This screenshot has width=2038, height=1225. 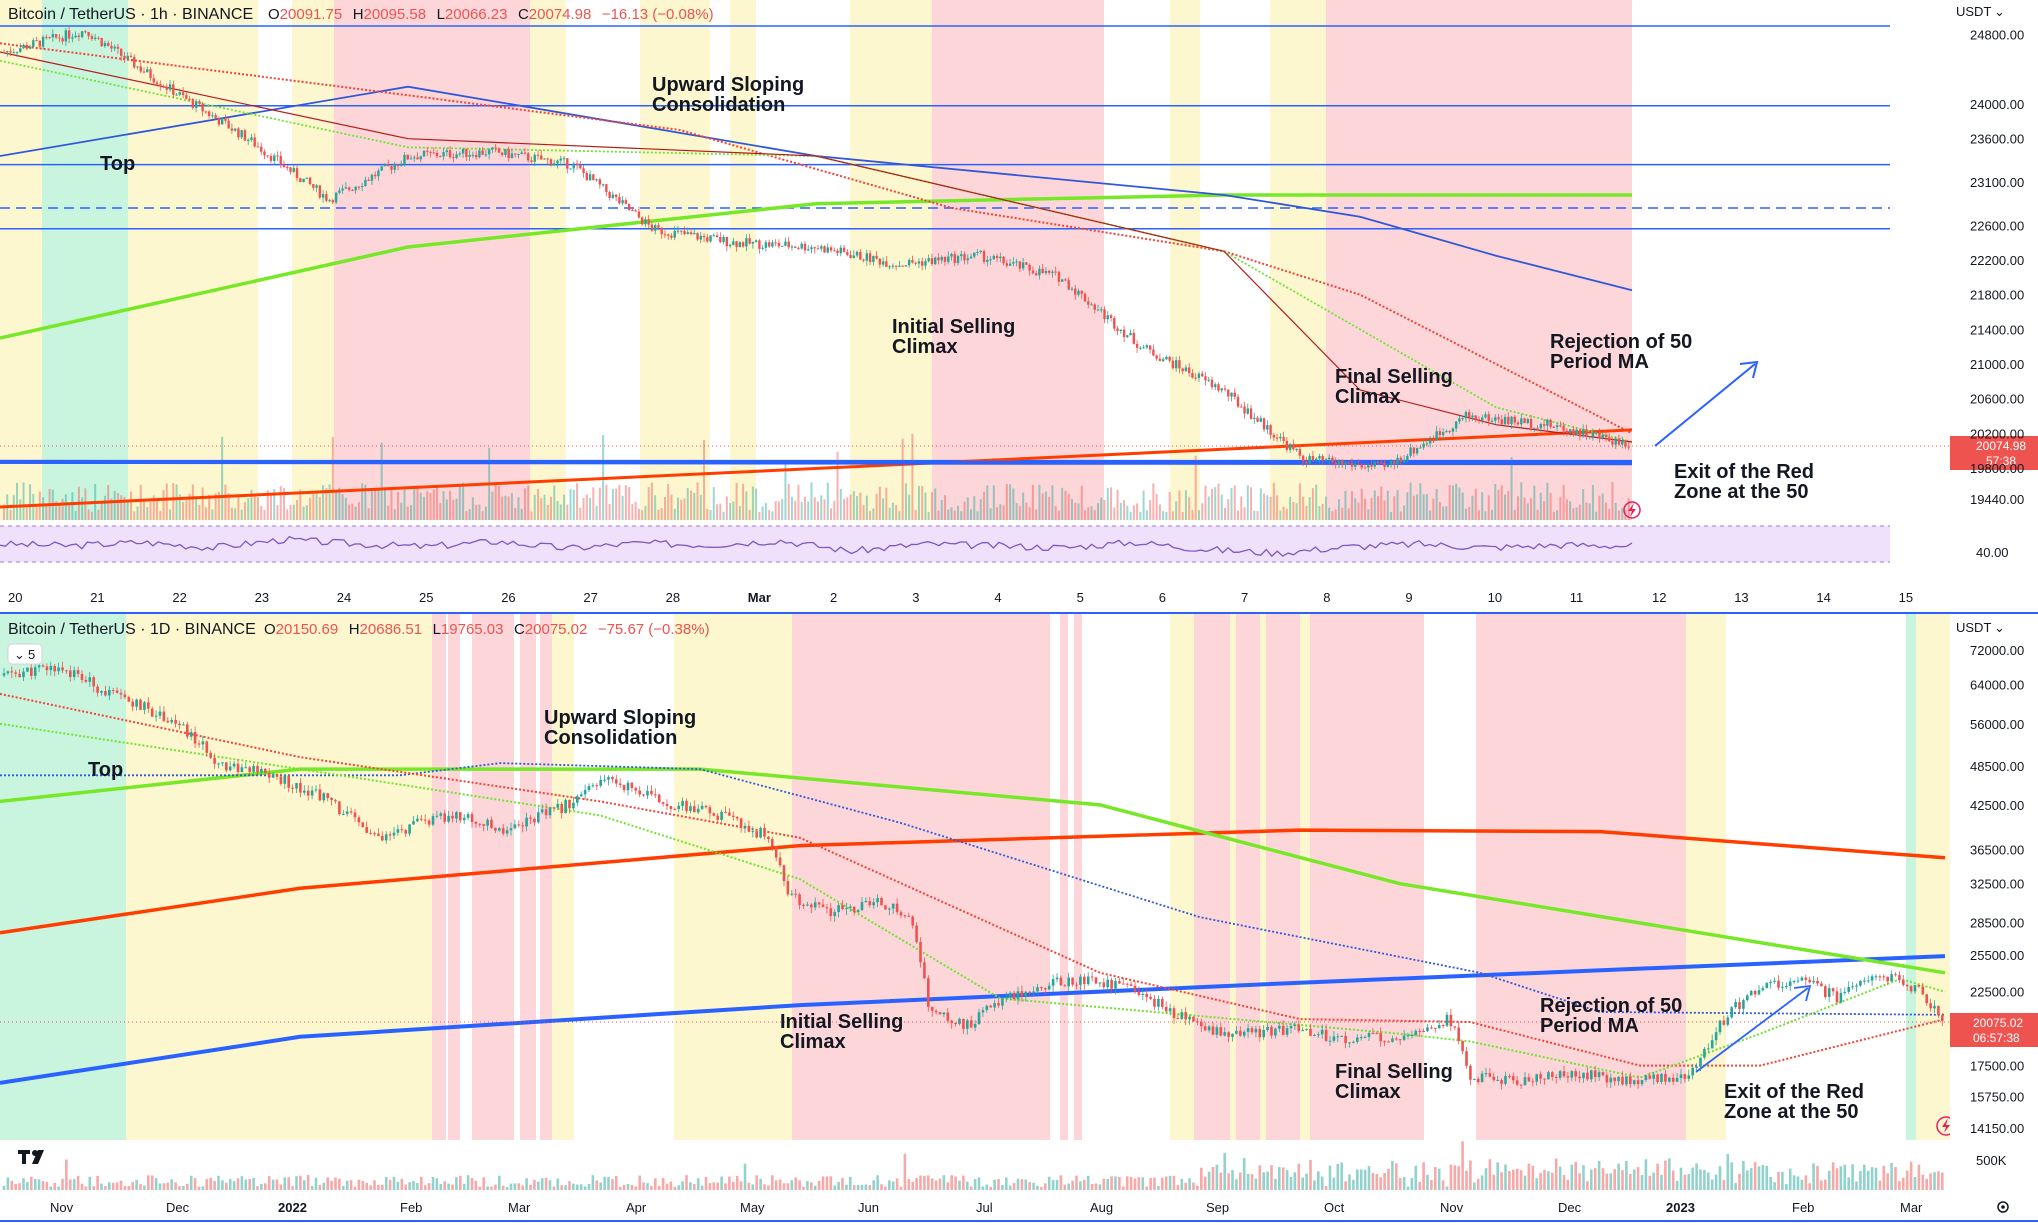 What do you see at coordinates (1973, 627) in the screenshot?
I see `daily-currency-label: USDT` at bounding box center [1973, 627].